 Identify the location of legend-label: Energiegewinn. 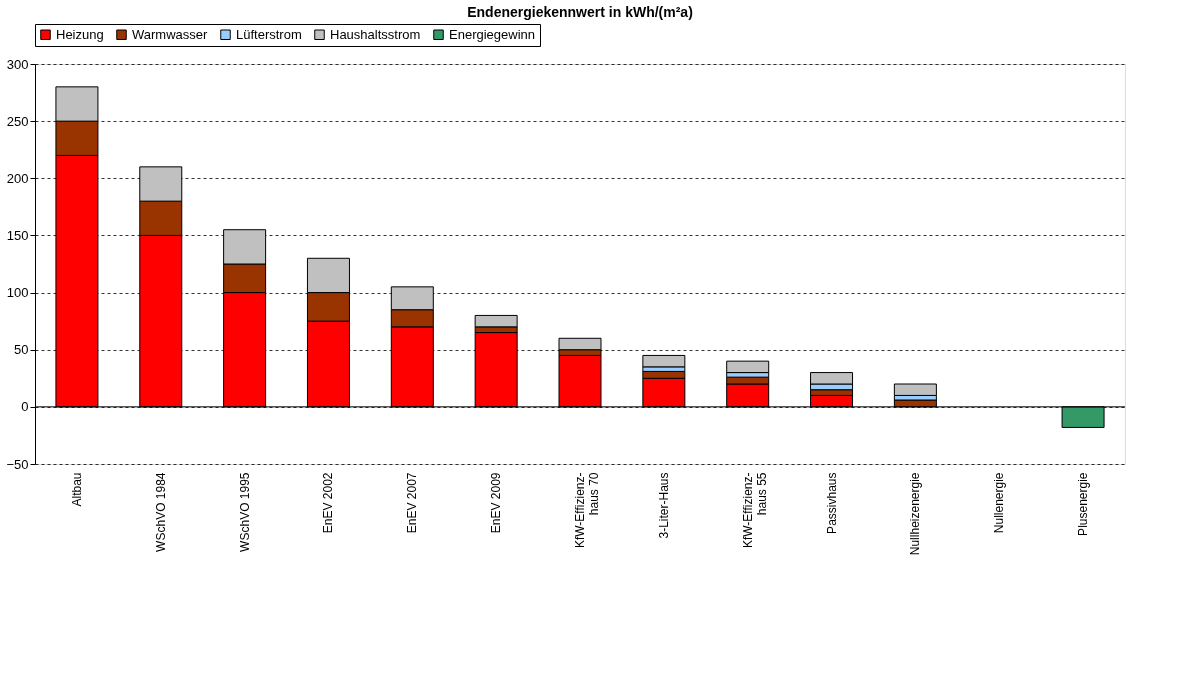
(492, 34).